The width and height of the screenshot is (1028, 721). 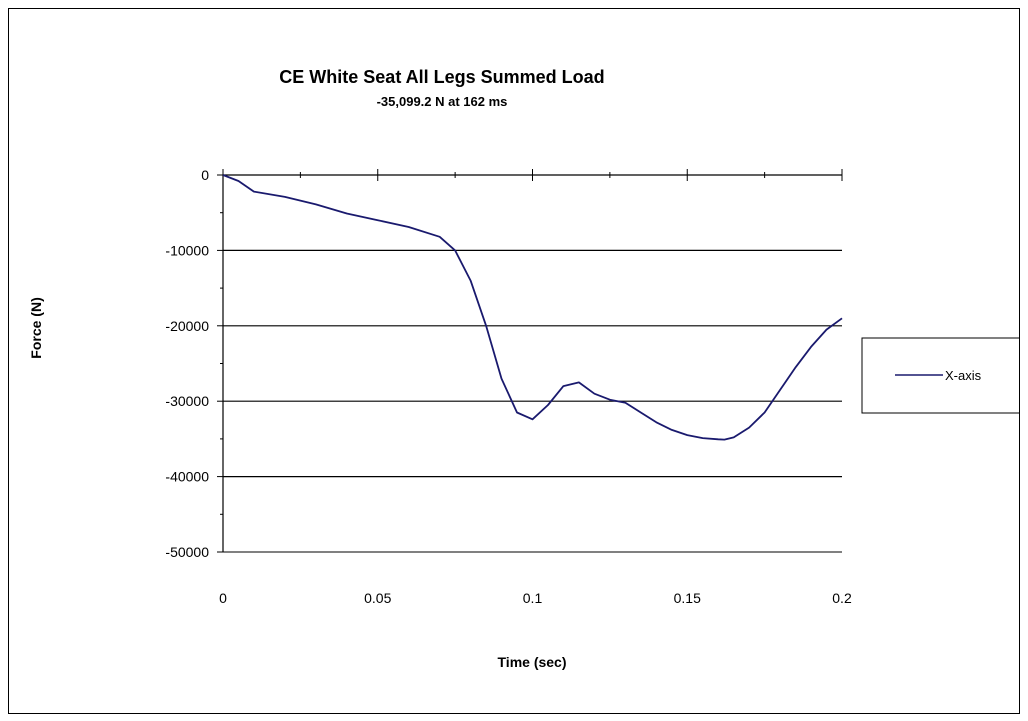 I want to click on legend-label: X-axis, so click(x=963, y=375).